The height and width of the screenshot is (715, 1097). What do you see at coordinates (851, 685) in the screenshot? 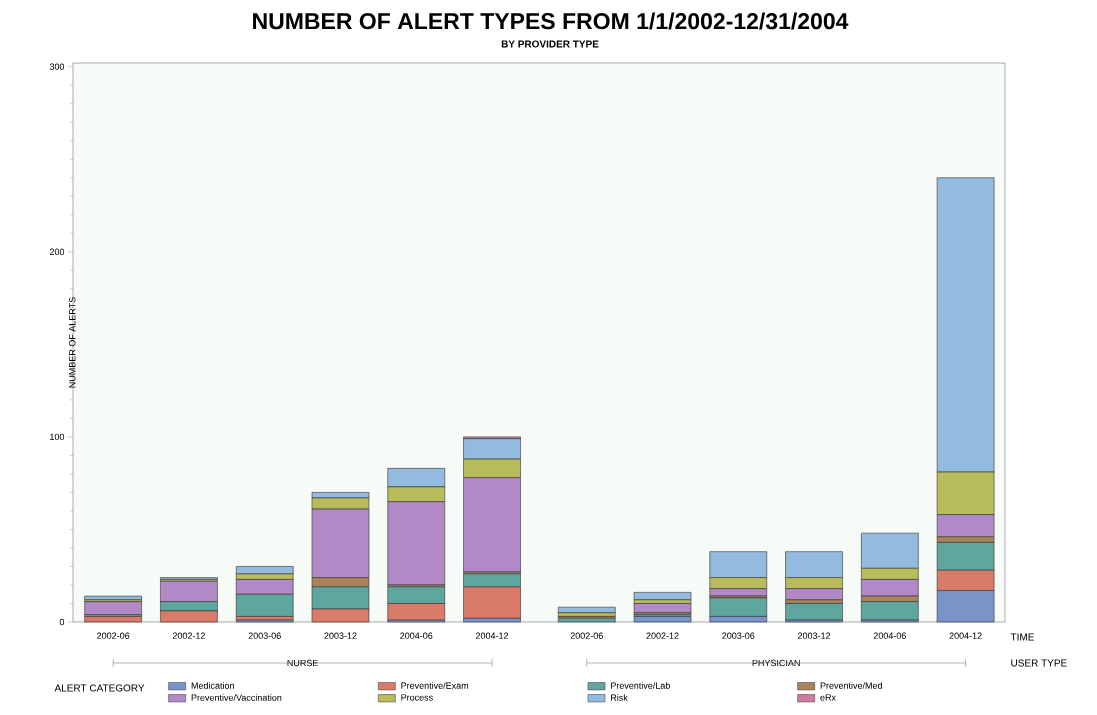
I see `legend-label: Preventive/Med` at bounding box center [851, 685].